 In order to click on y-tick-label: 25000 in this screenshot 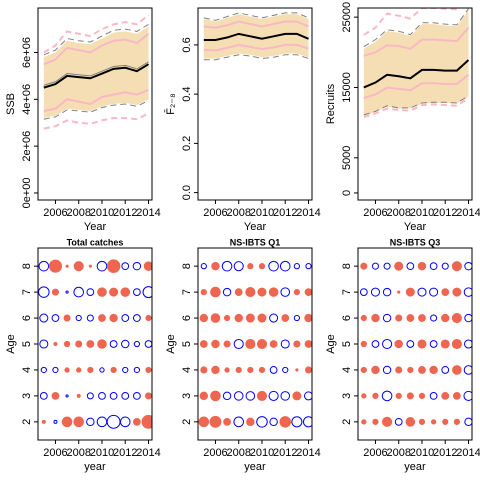, I will do `click(347, 17)`.